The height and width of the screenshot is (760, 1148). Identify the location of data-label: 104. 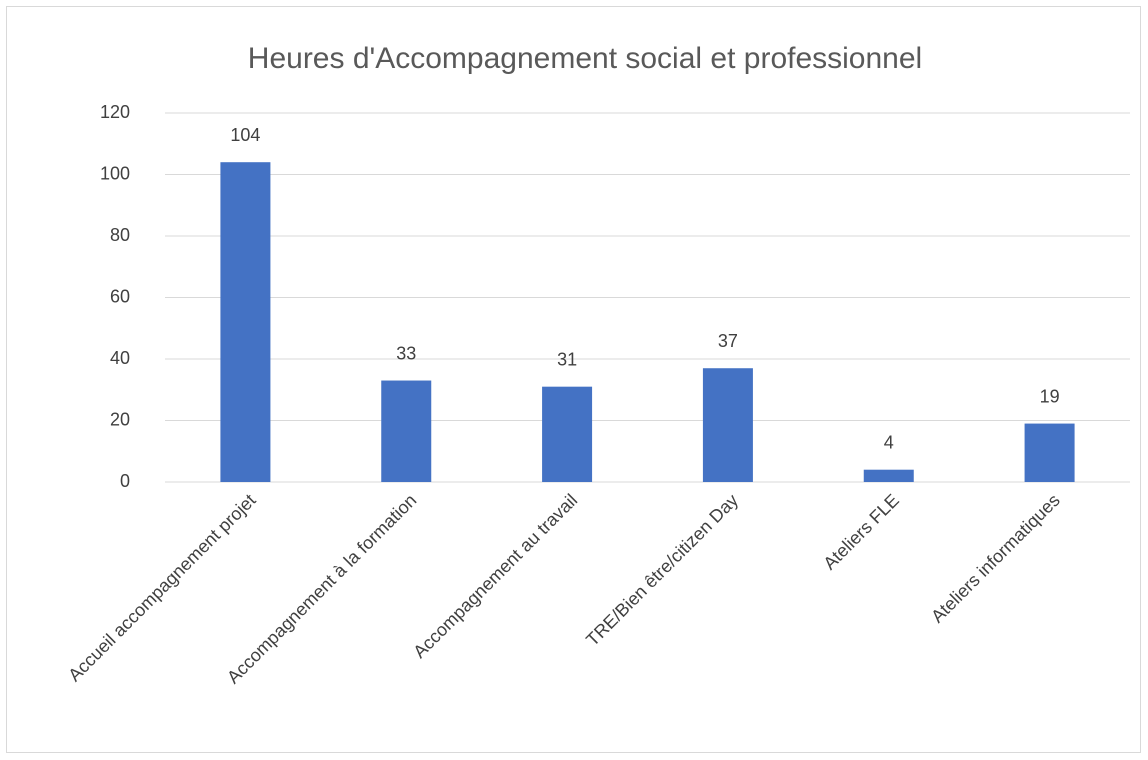
(245, 135).